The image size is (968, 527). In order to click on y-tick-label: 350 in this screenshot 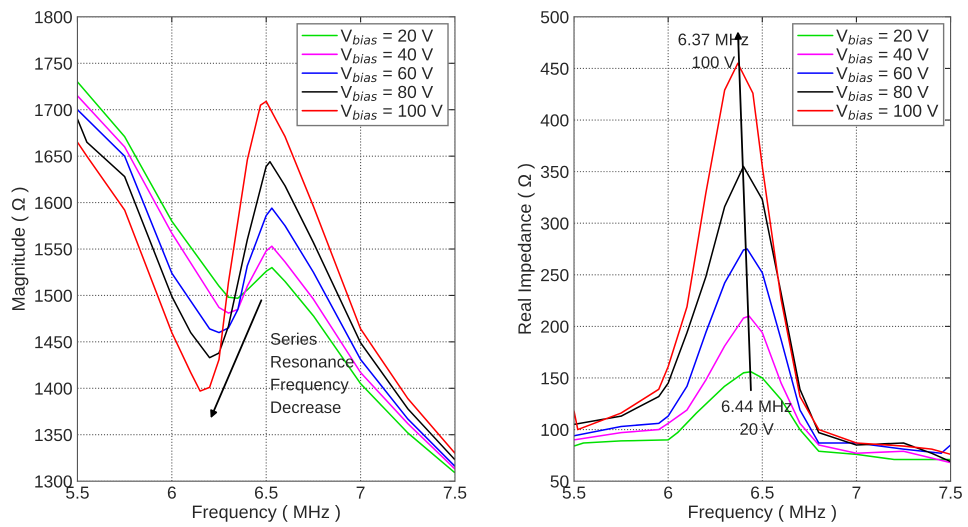, I will do `click(554, 172)`.